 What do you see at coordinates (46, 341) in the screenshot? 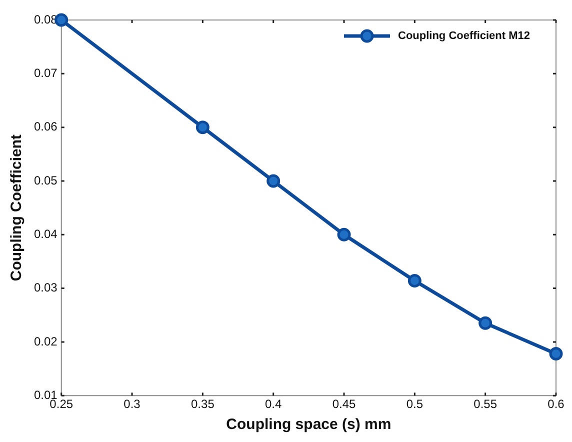
I see `y-tick-label: 0.02` at bounding box center [46, 341].